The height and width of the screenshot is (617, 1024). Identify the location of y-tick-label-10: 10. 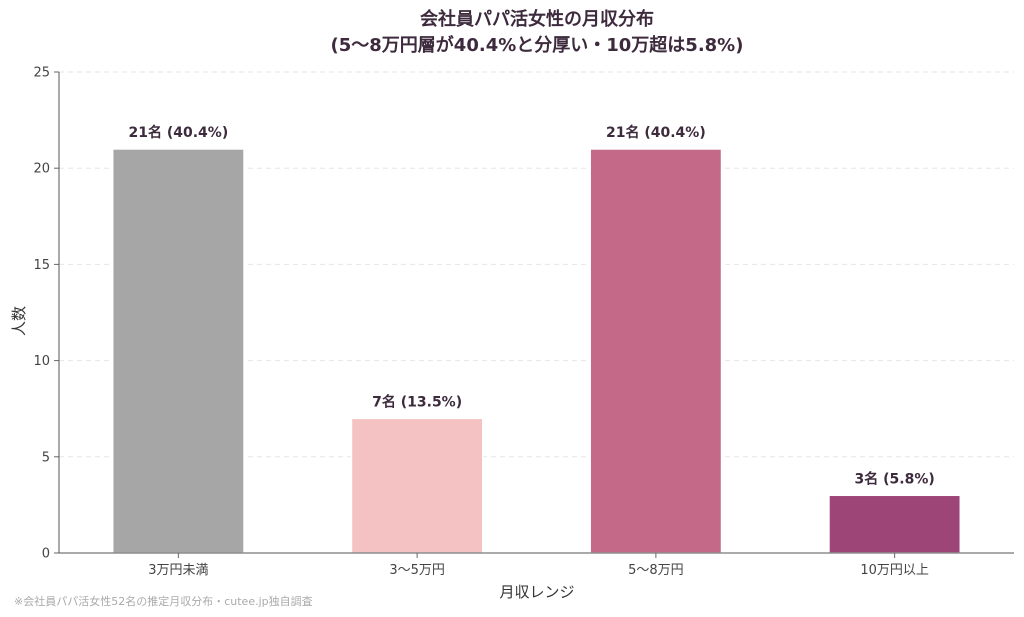
(41, 361).